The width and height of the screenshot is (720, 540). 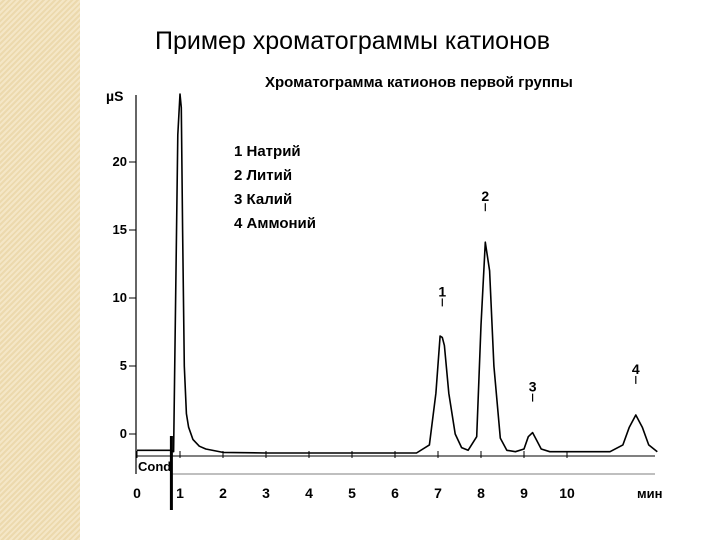 What do you see at coordinates (353, 41) in the screenshot?
I see `slide-title: Пример хроматограммы катионов` at bounding box center [353, 41].